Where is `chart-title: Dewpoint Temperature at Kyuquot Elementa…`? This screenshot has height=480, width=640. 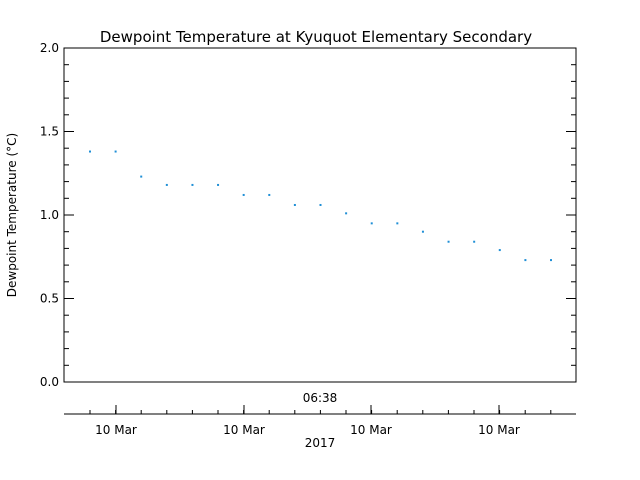
chart-title: Dewpoint Temperature at Kyuquot Elementa… is located at coordinates (316, 37).